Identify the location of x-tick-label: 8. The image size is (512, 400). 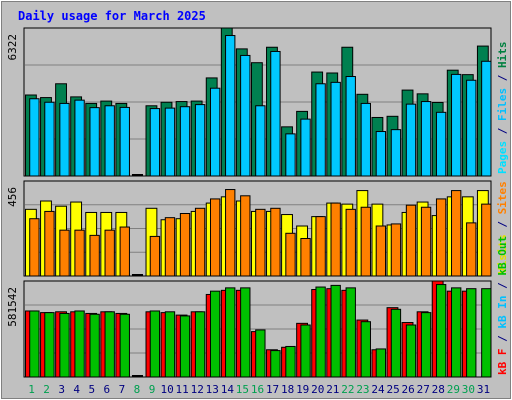
(137, 389).